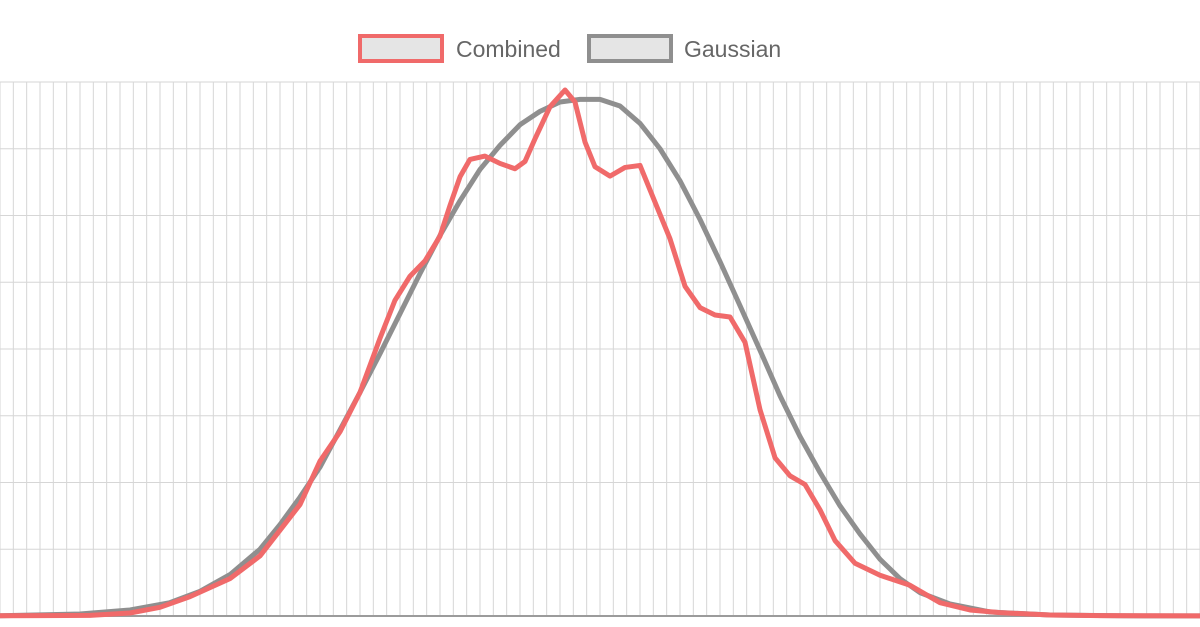 Image resolution: width=1200 pixels, height=627 pixels. Describe the element at coordinates (401, 48) in the screenshot. I see `legend-swatch-combined` at that location.